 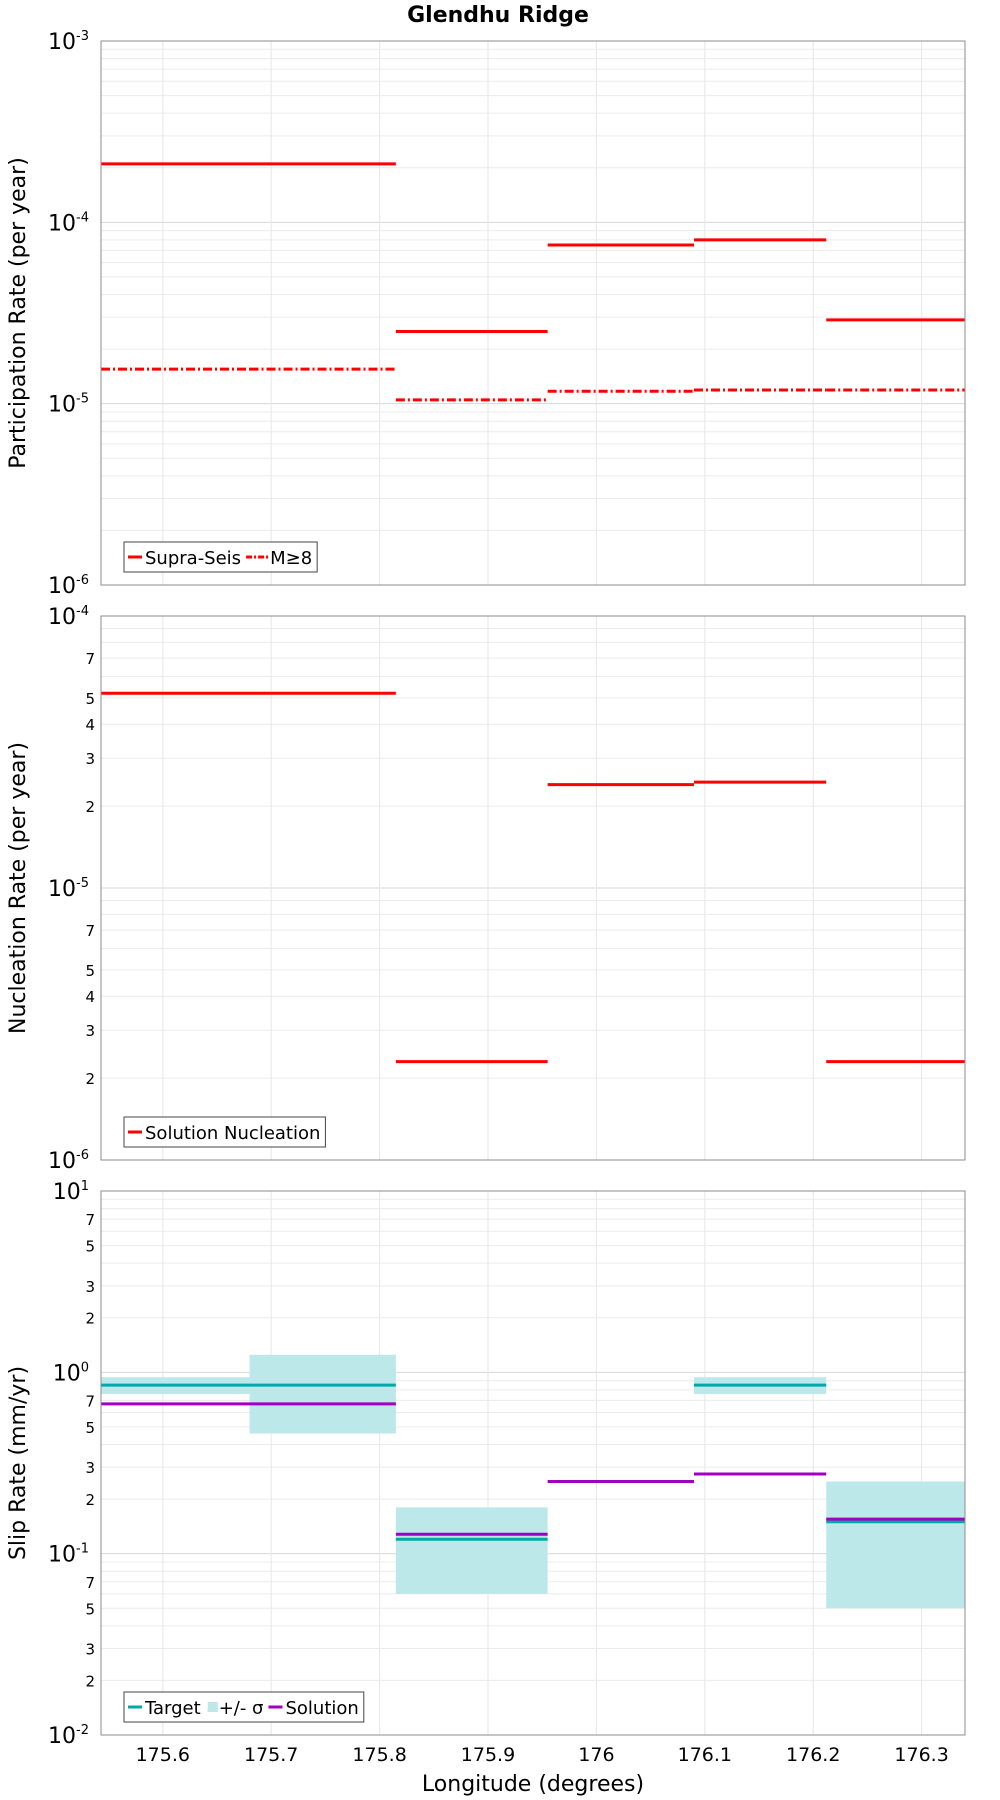 I want to click on x-tick-label: 175.9, so click(x=488, y=1755).